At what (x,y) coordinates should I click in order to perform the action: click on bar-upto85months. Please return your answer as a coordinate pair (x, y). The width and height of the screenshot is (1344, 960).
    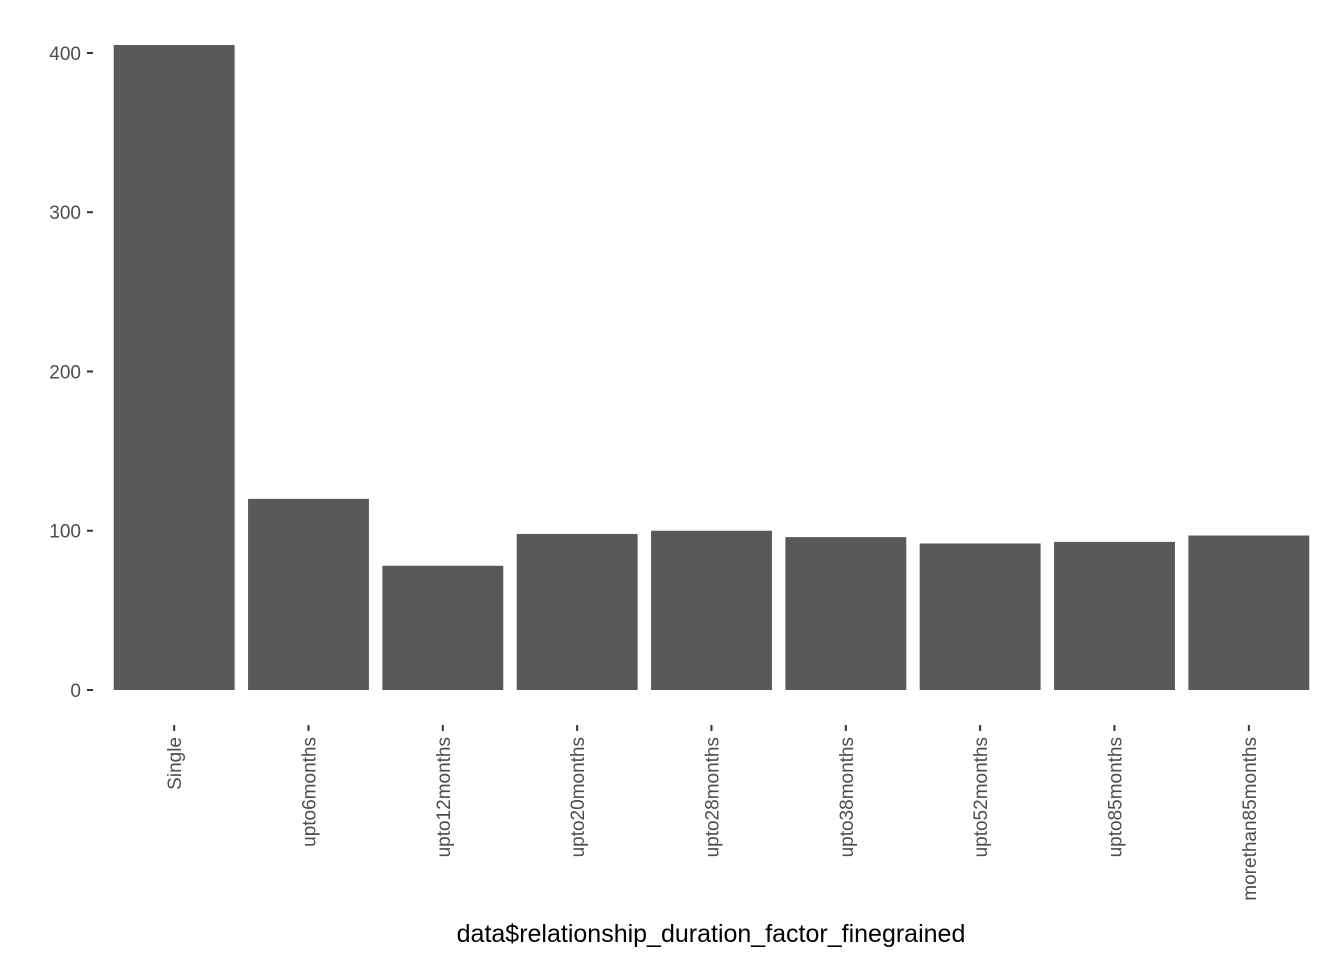
    Looking at the image, I should click on (1114, 615).